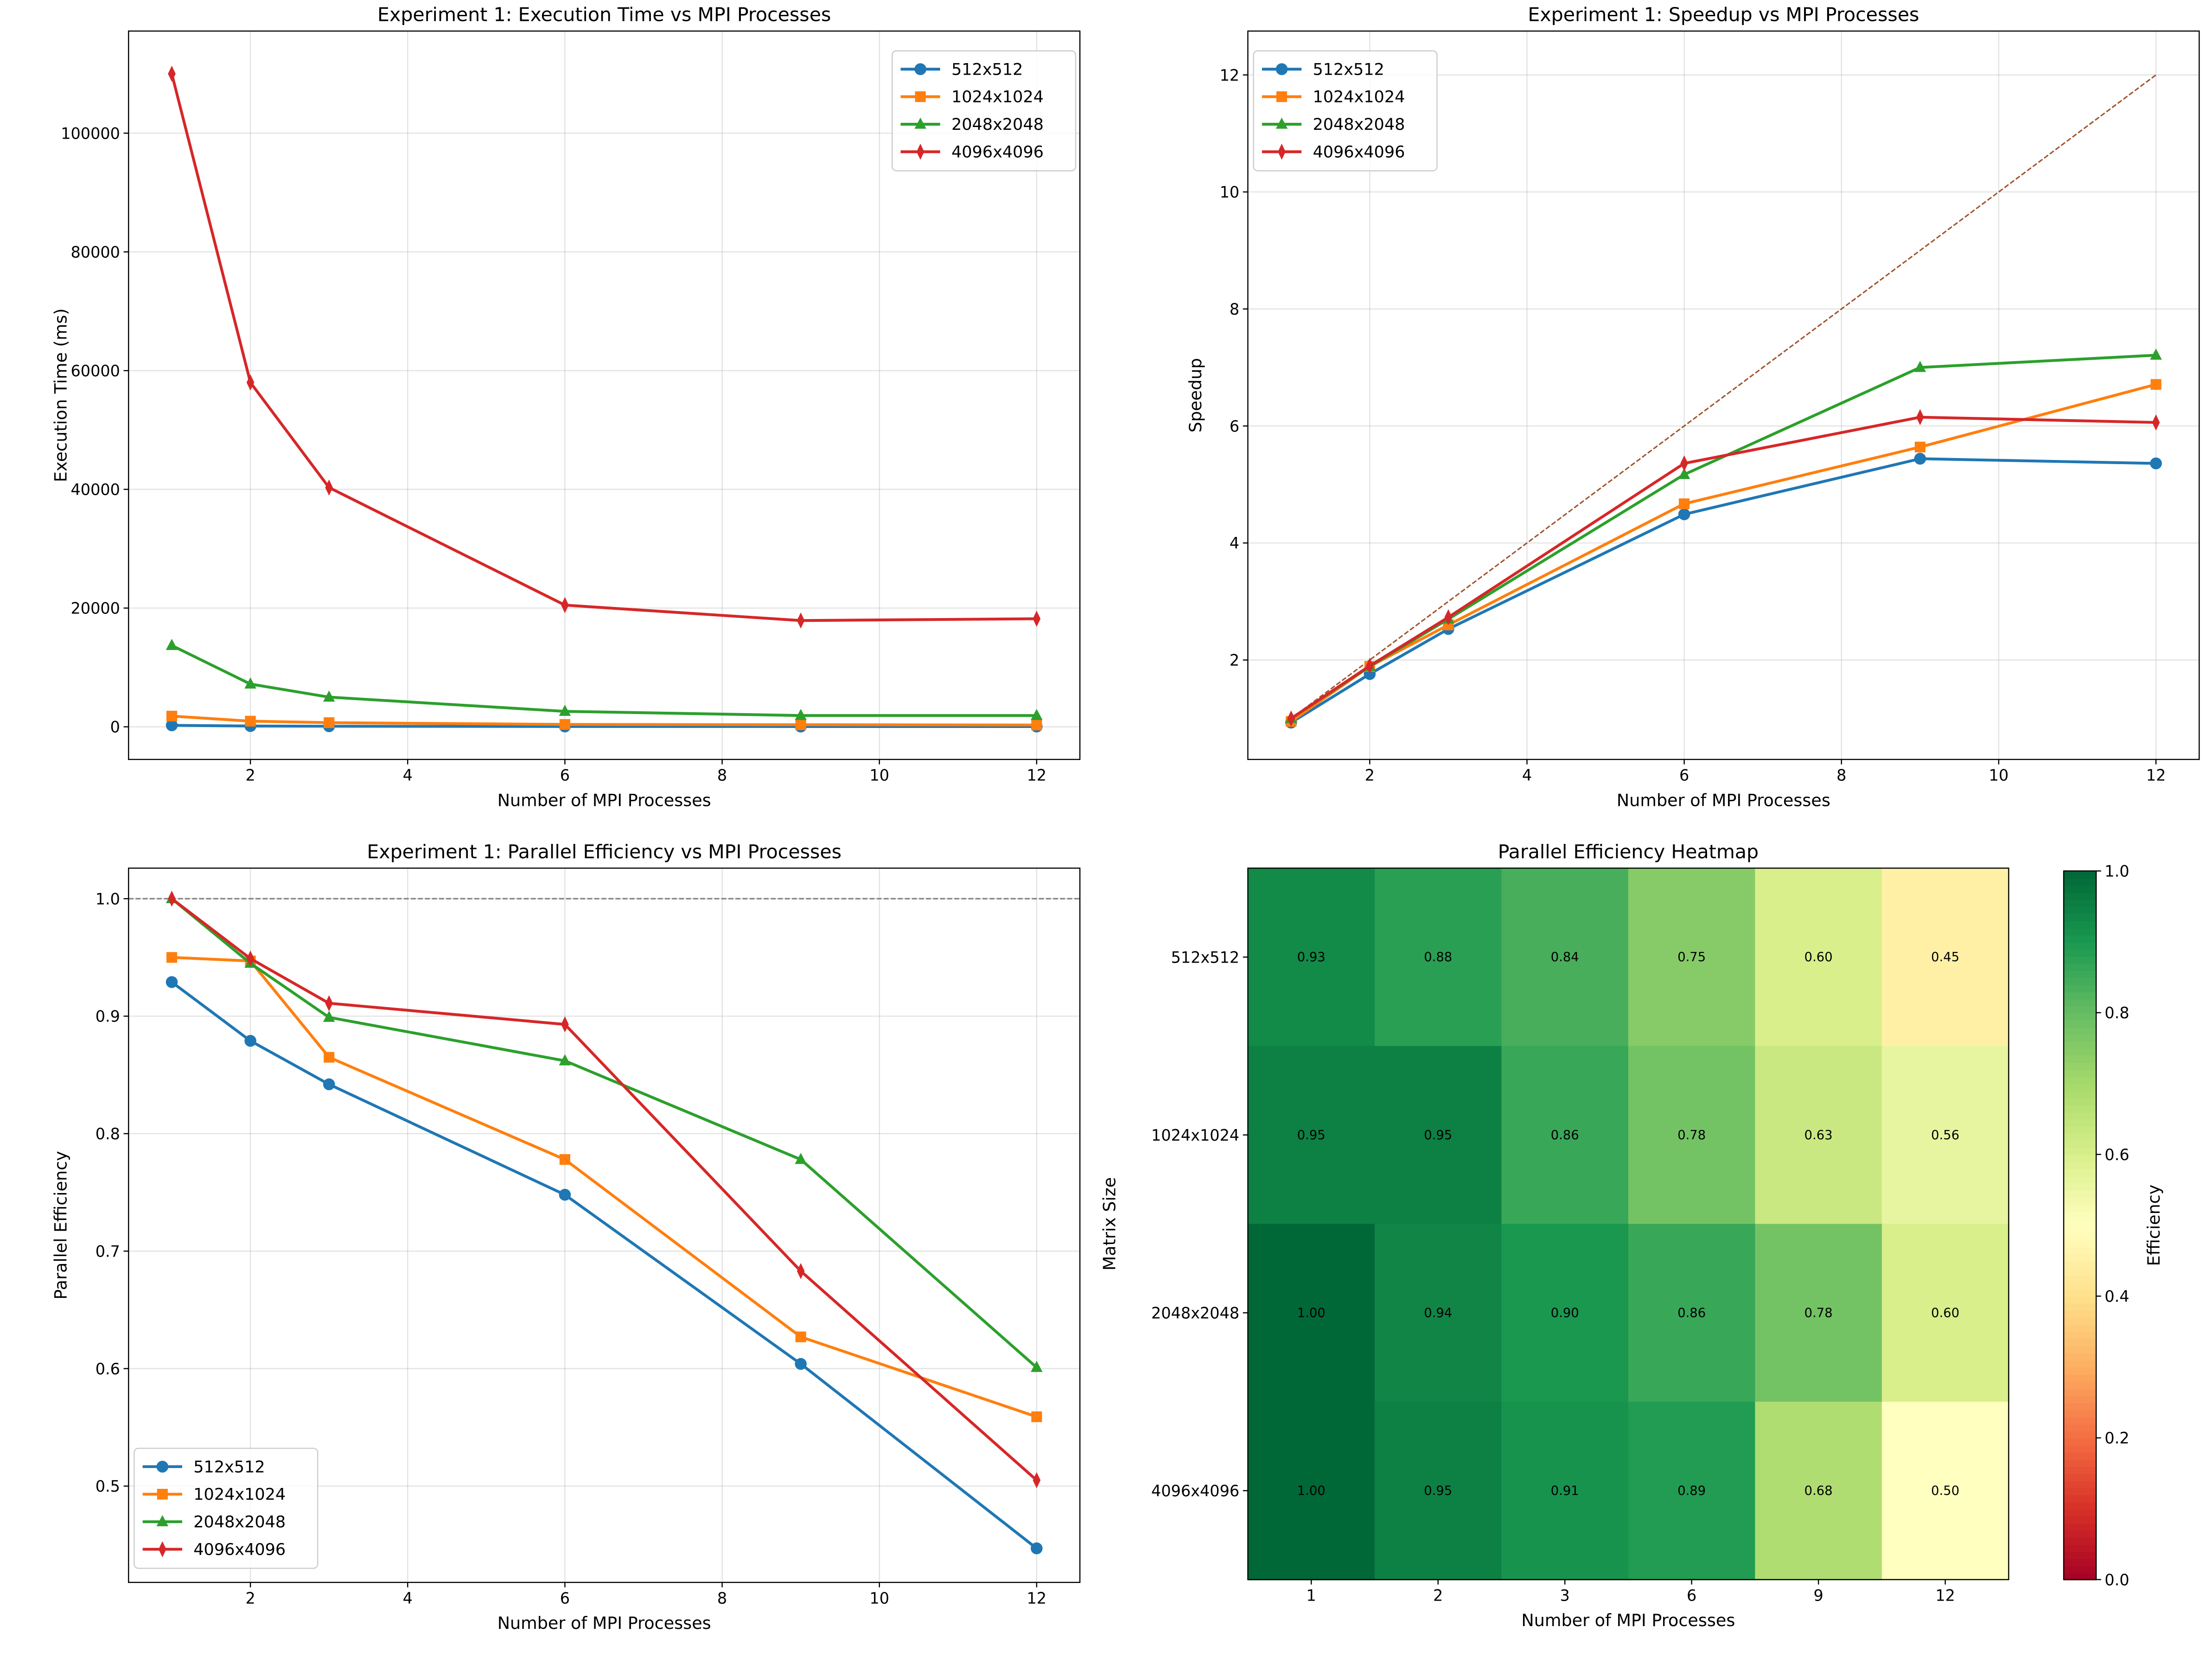 The height and width of the screenshot is (1653, 2212). I want to click on y-tick-label: 12, so click(1230, 75).